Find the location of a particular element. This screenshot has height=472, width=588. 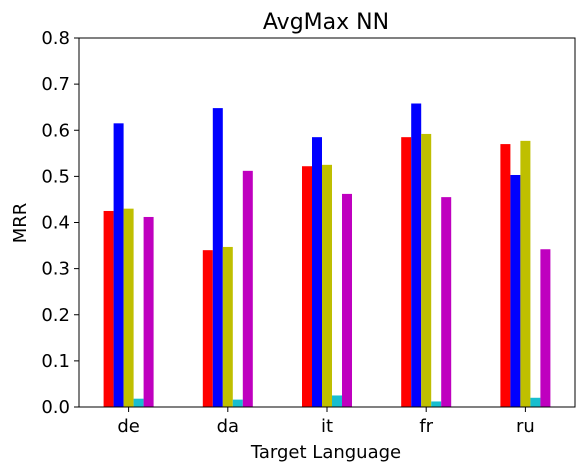

y-tick-label: 0.0 is located at coordinates (55, 407).